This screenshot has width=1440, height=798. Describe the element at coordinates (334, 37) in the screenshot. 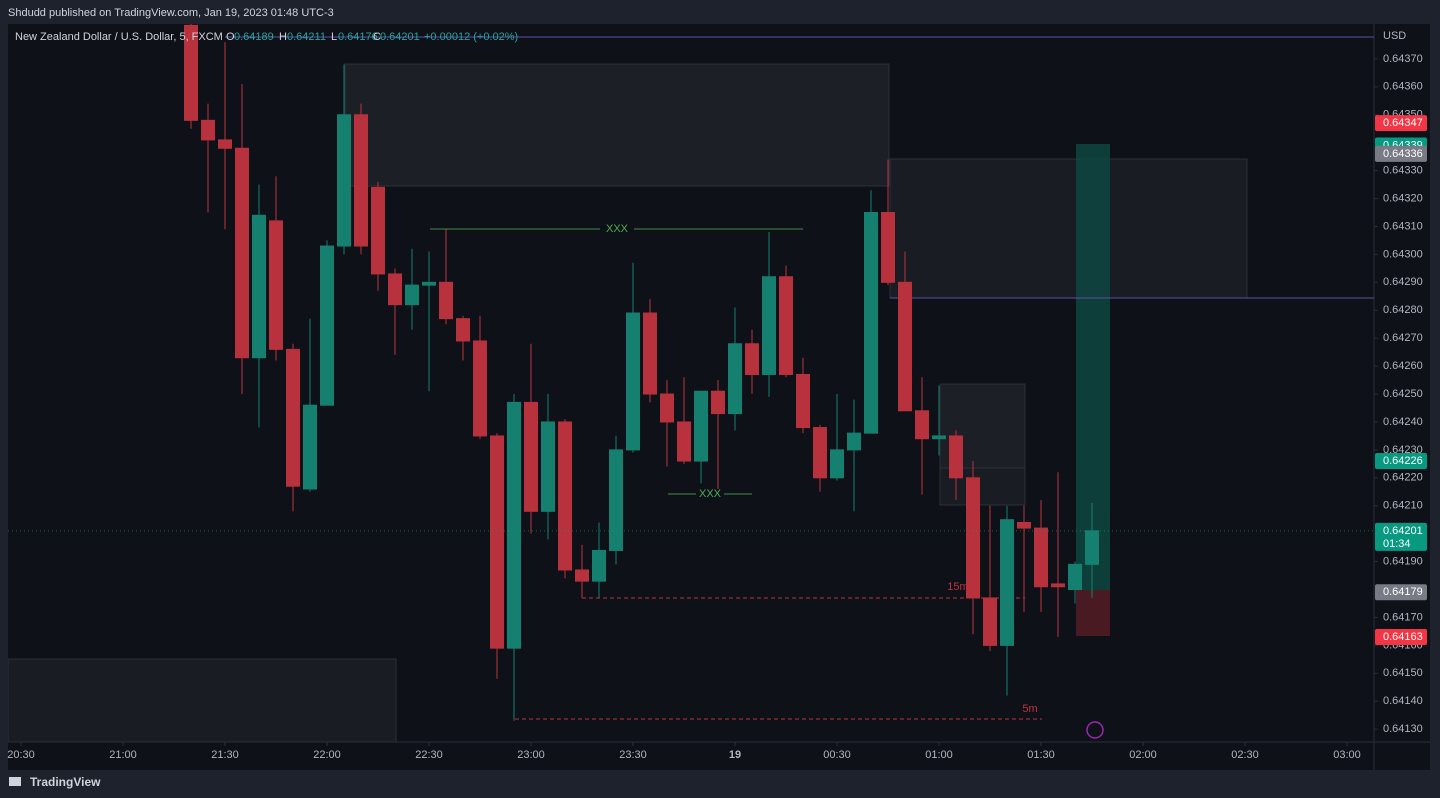

I see `legend-label: L` at that location.